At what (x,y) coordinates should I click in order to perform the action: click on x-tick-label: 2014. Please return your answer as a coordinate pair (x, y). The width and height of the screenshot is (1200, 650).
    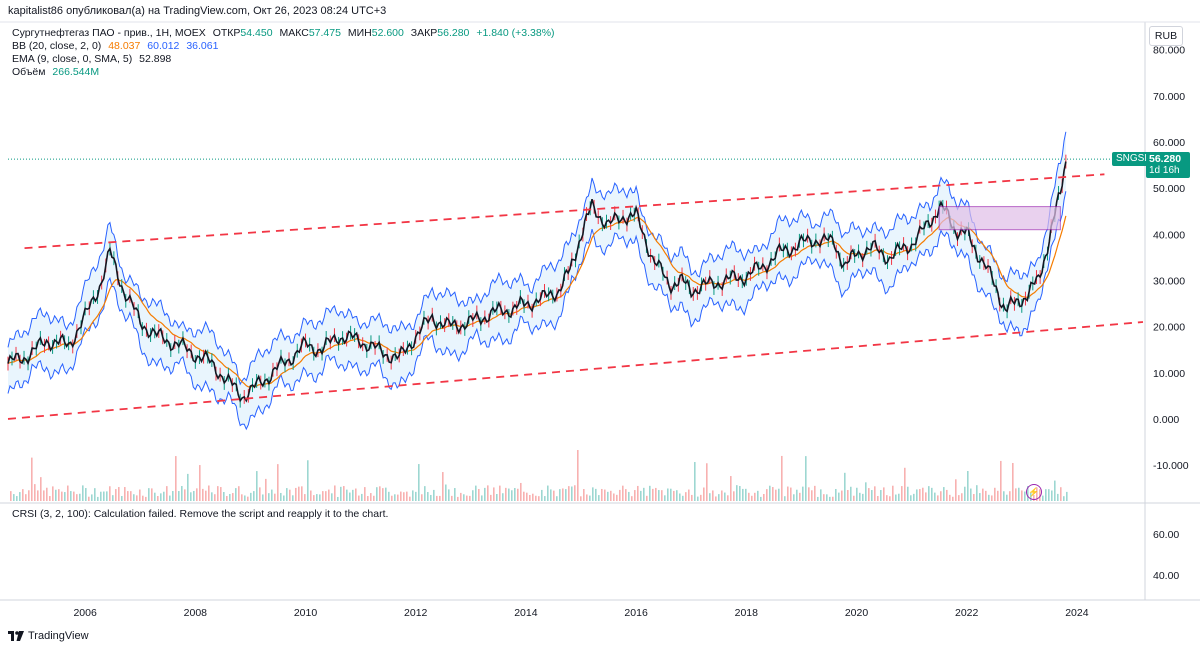
    Looking at the image, I should click on (526, 613).